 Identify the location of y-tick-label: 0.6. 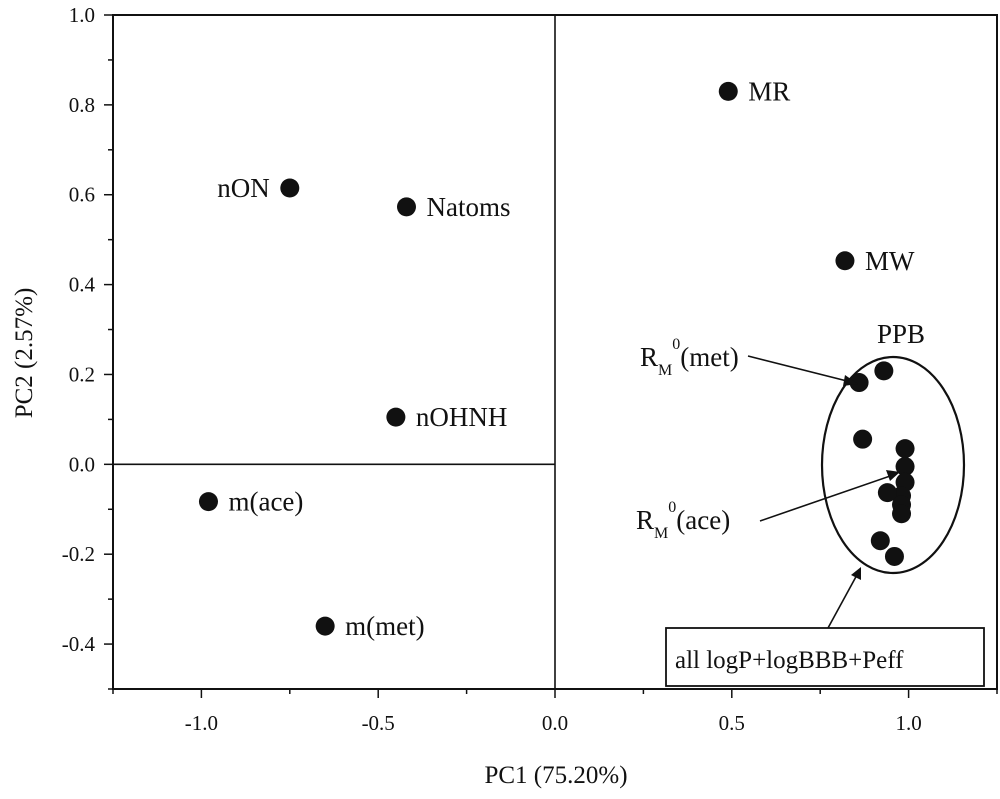
(82, 195).